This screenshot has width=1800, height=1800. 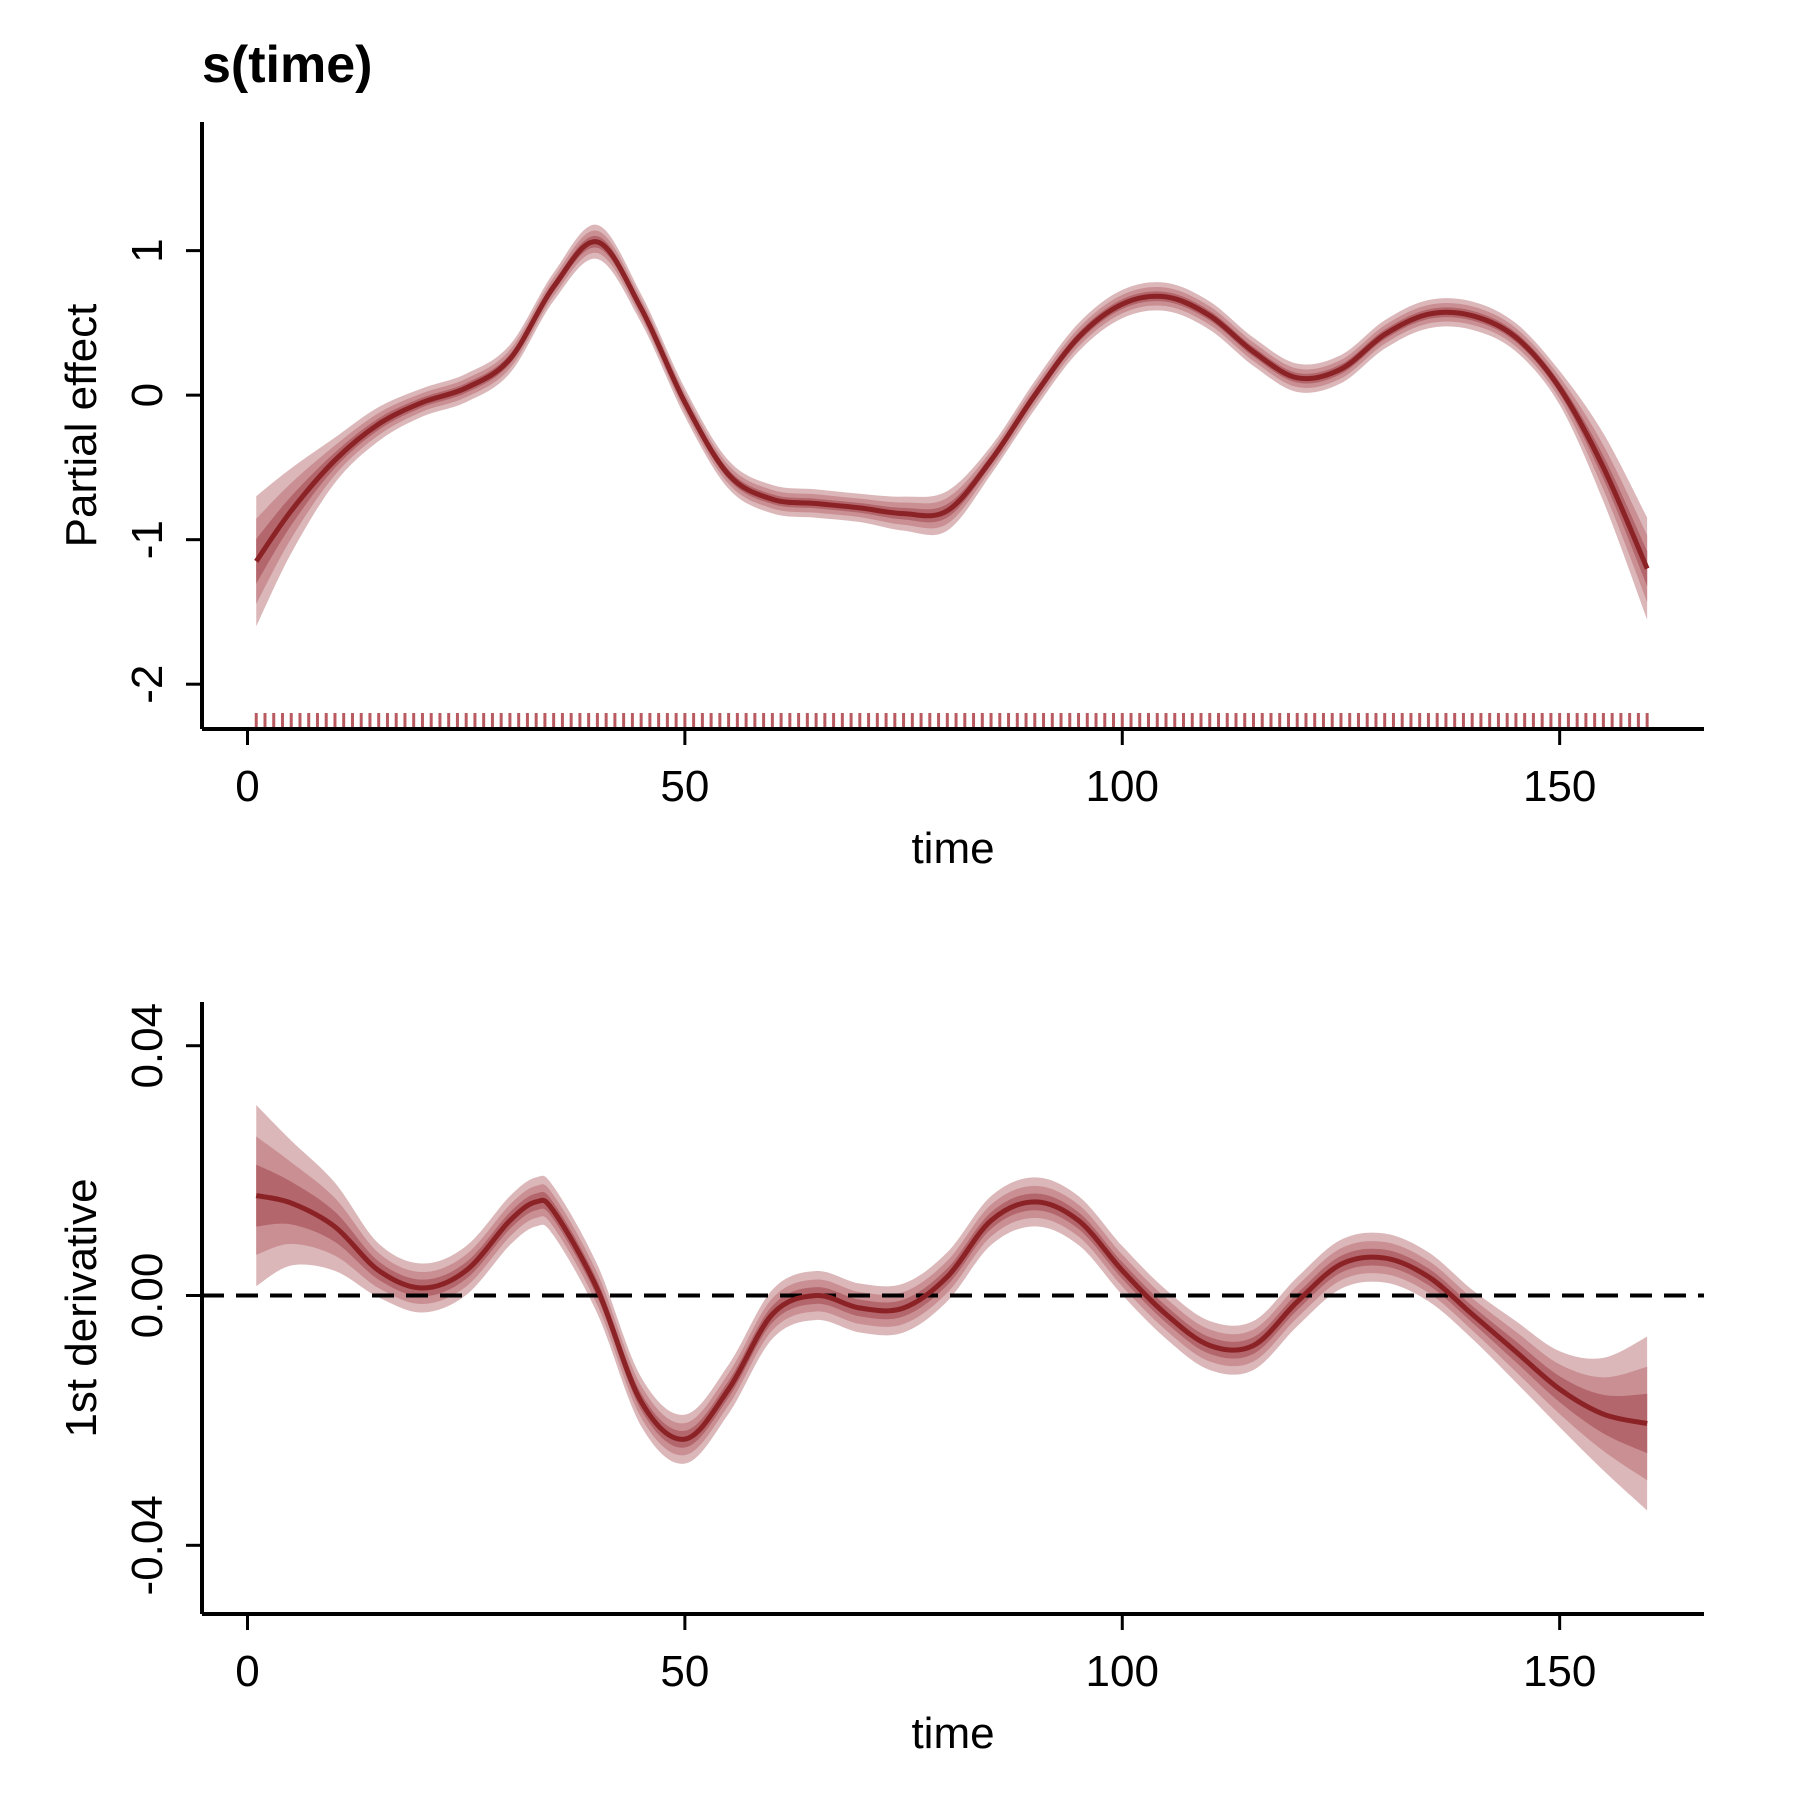 I want to click on y-tick-label: -0.04, so click(x=147, y=1545).